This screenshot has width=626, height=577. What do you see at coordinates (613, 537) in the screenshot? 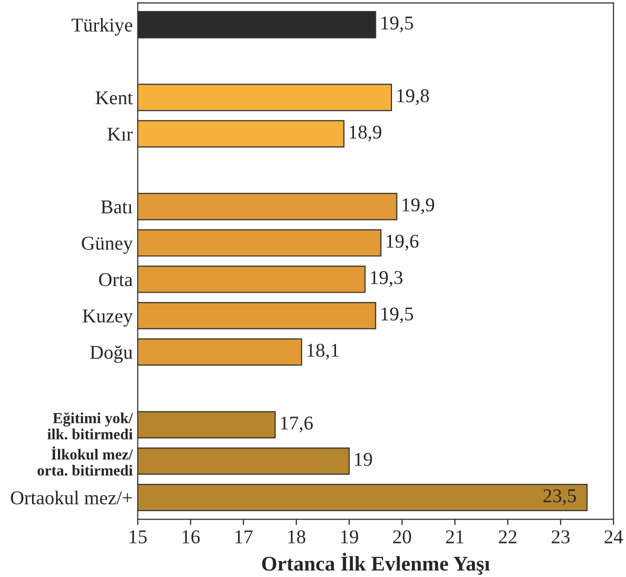
I see `x-tick-label: 24` at bounding box center [613, 537].